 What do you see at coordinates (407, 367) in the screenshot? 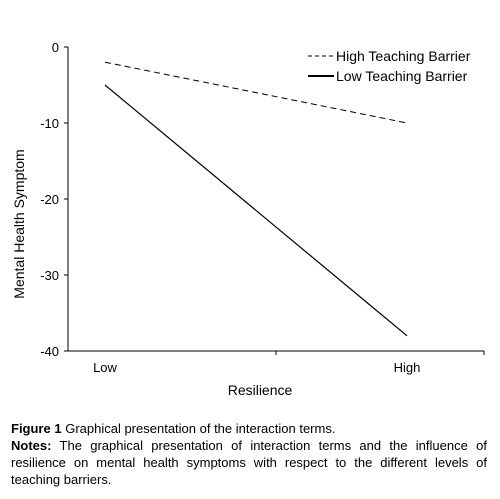
I see `x-tick-label: High` at bounding box center [407, 367].